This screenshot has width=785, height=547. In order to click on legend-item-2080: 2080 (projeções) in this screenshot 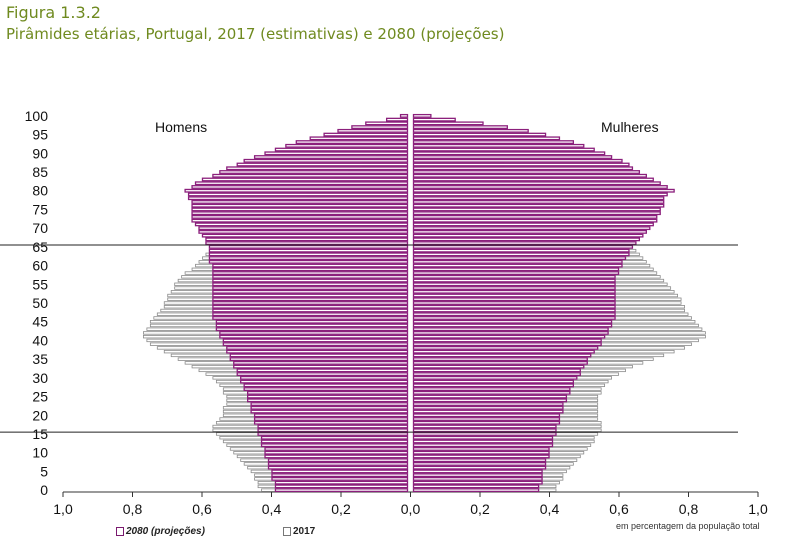, I will do `click(160, 531)`.